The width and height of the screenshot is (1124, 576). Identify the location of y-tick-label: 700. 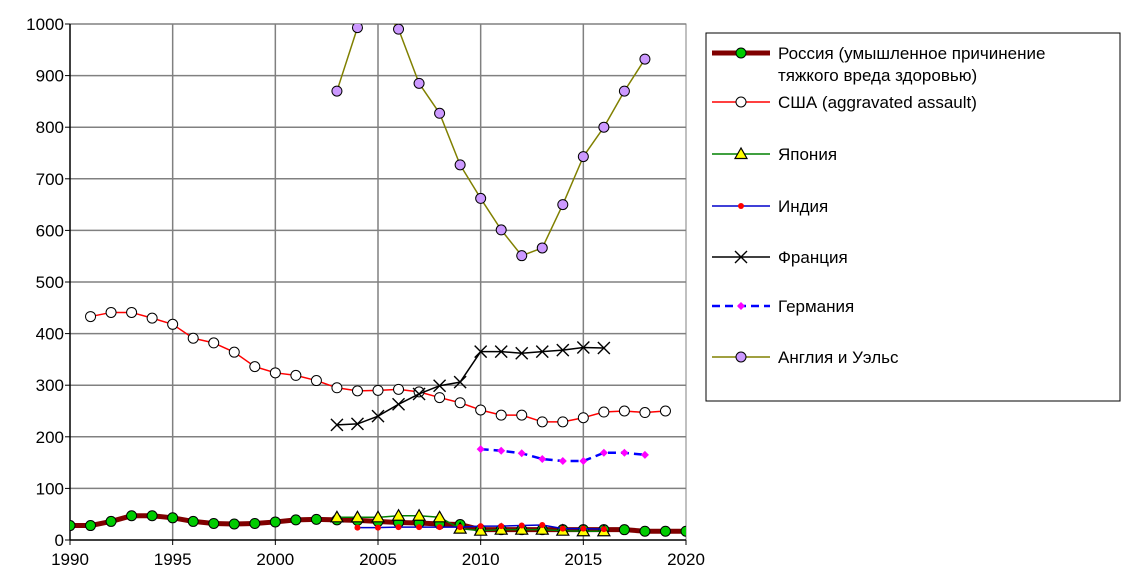
(50, 179).